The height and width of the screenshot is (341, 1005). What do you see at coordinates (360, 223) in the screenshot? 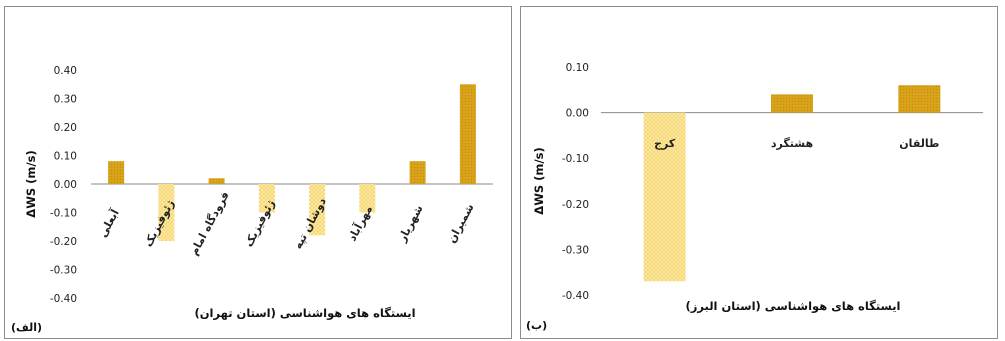
I see `category-label: مهرآباد` at bounding box center [360, 223].